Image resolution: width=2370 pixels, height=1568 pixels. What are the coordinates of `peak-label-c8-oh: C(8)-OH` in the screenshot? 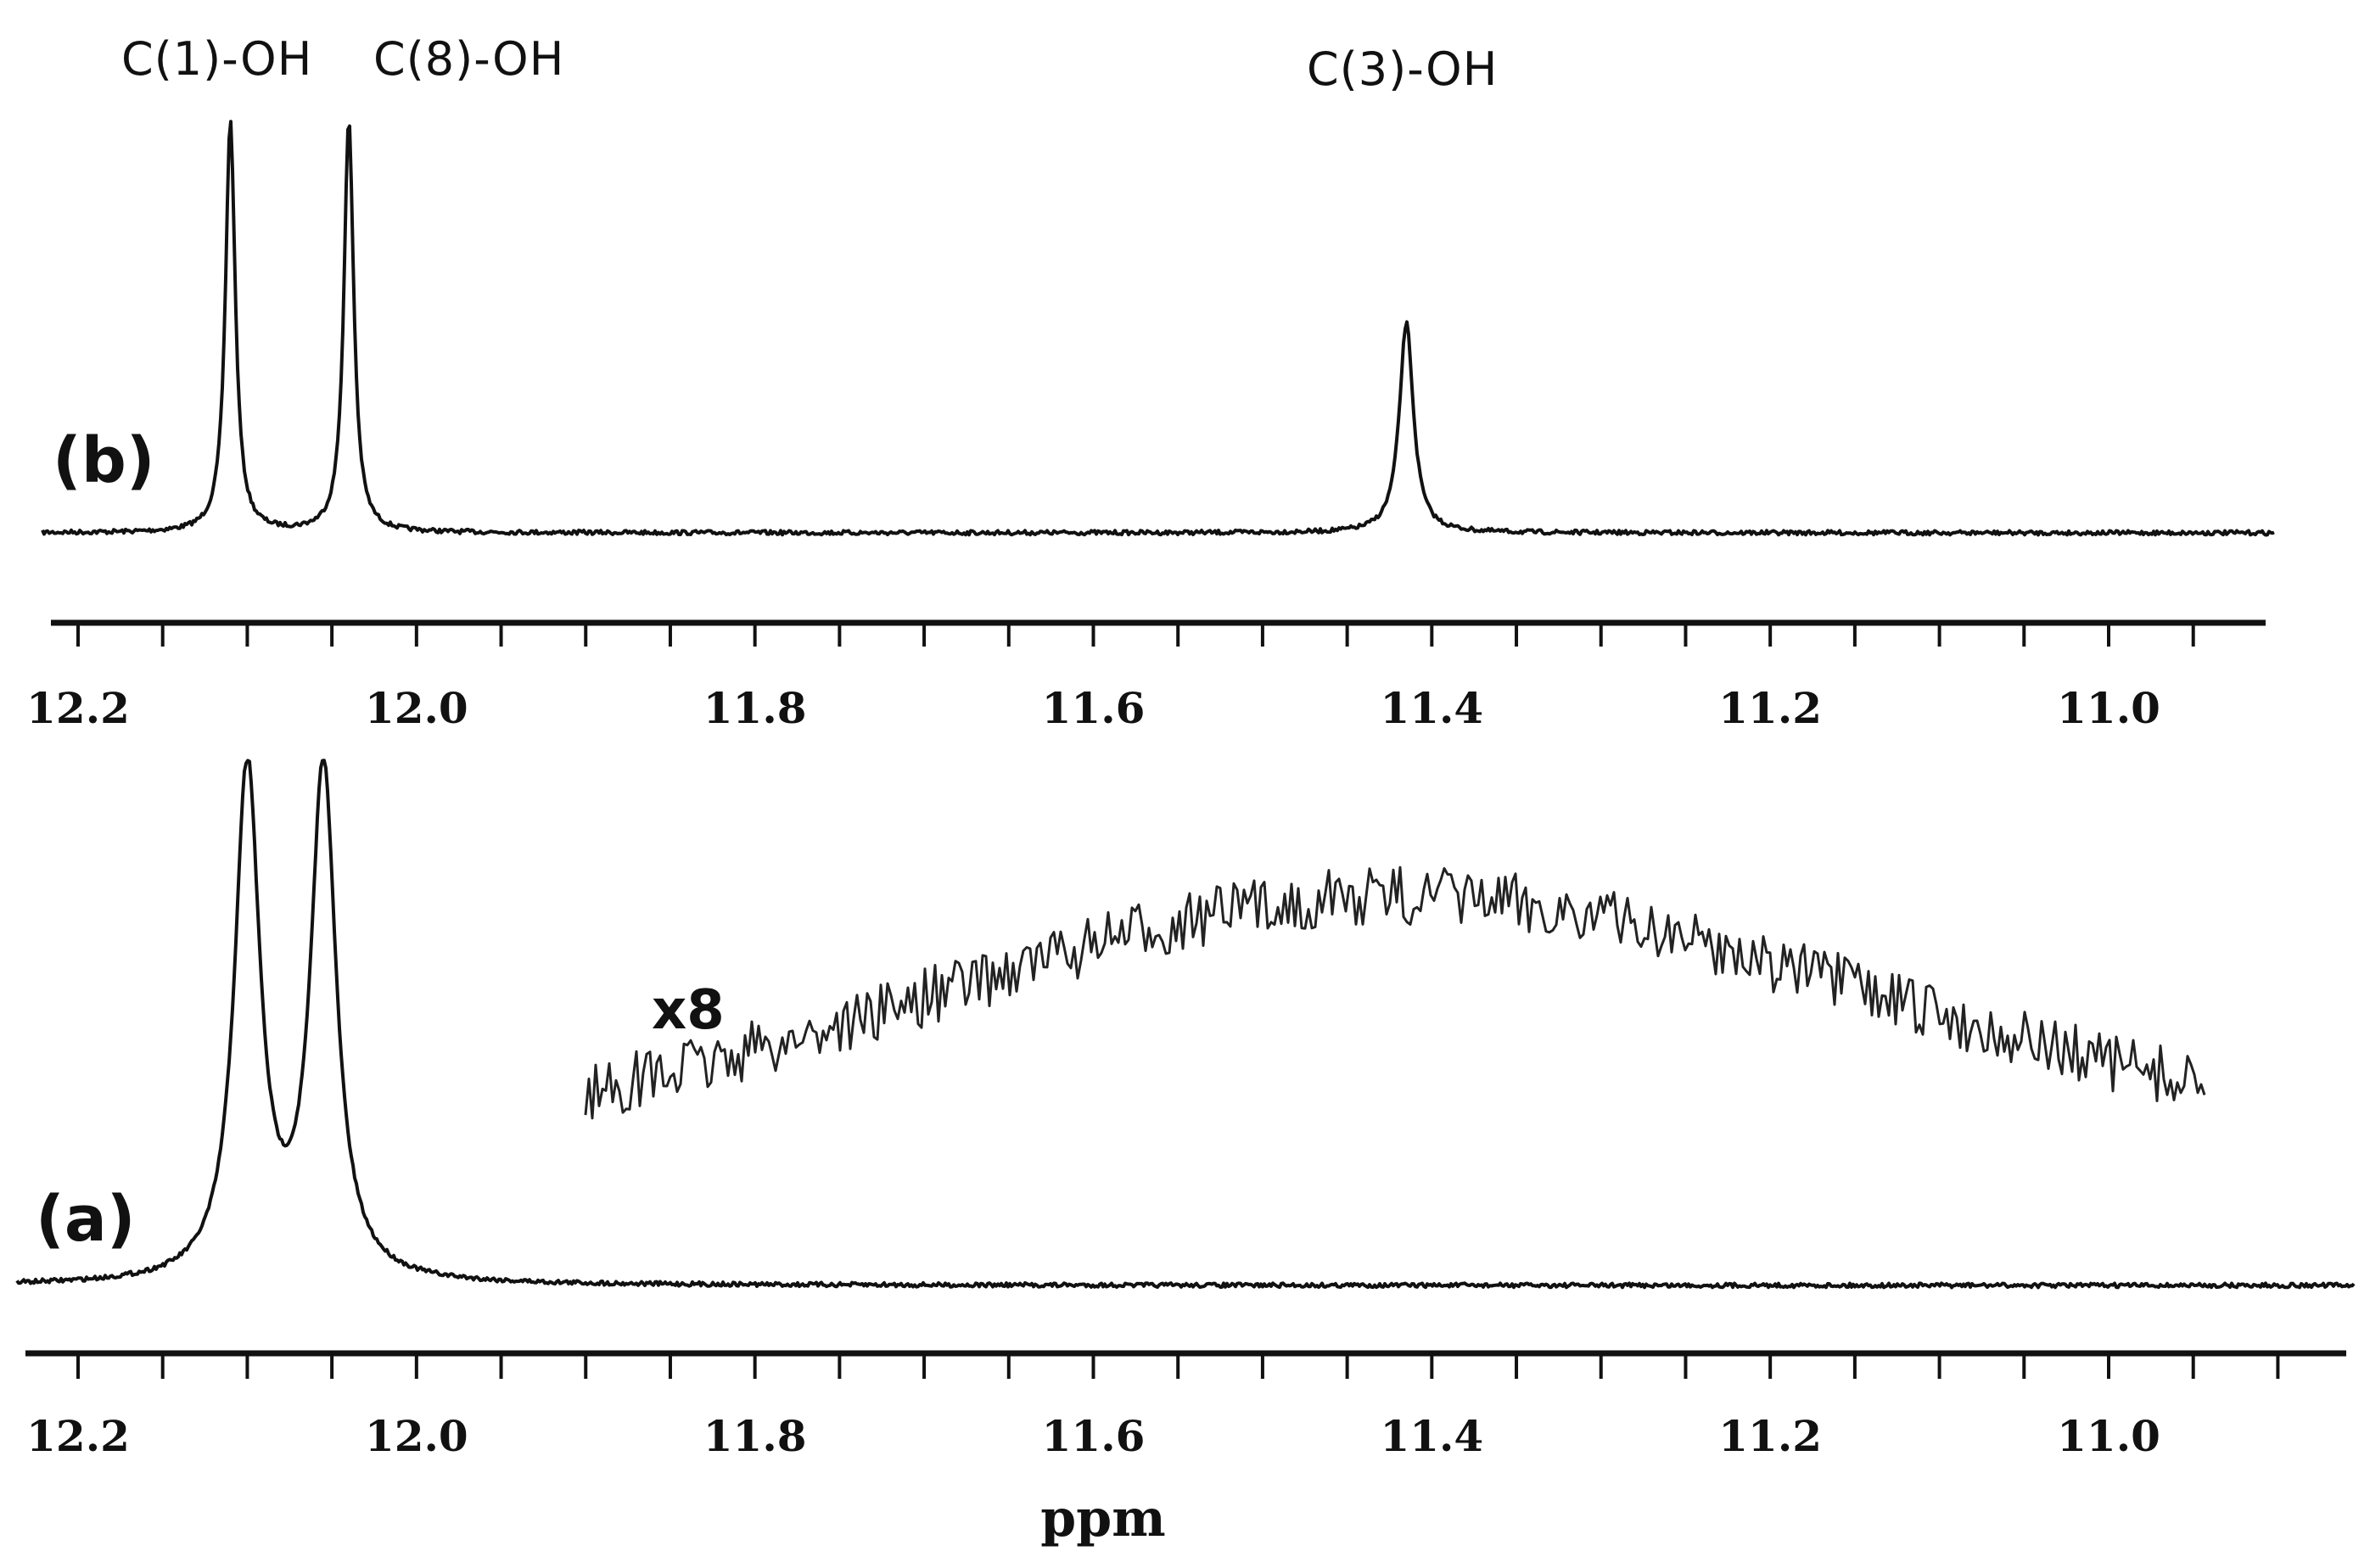 It's located at (469, 59).